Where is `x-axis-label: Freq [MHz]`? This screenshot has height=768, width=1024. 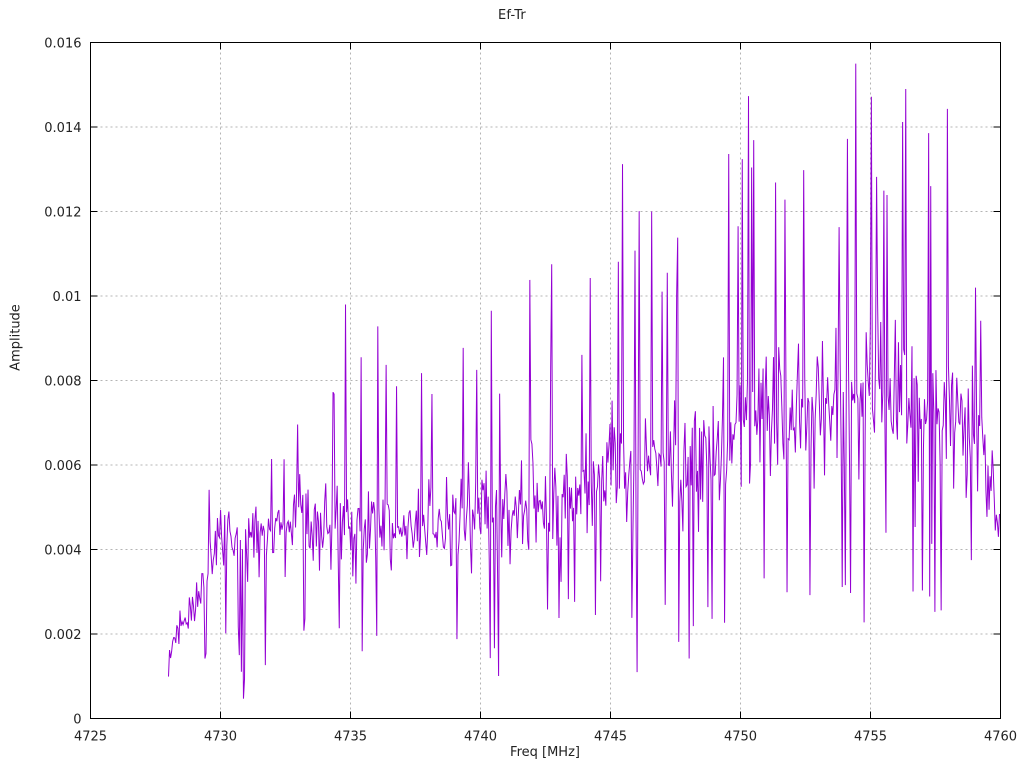
x-axis-label: Freq [MHz] is located at coordinates (545, 752).